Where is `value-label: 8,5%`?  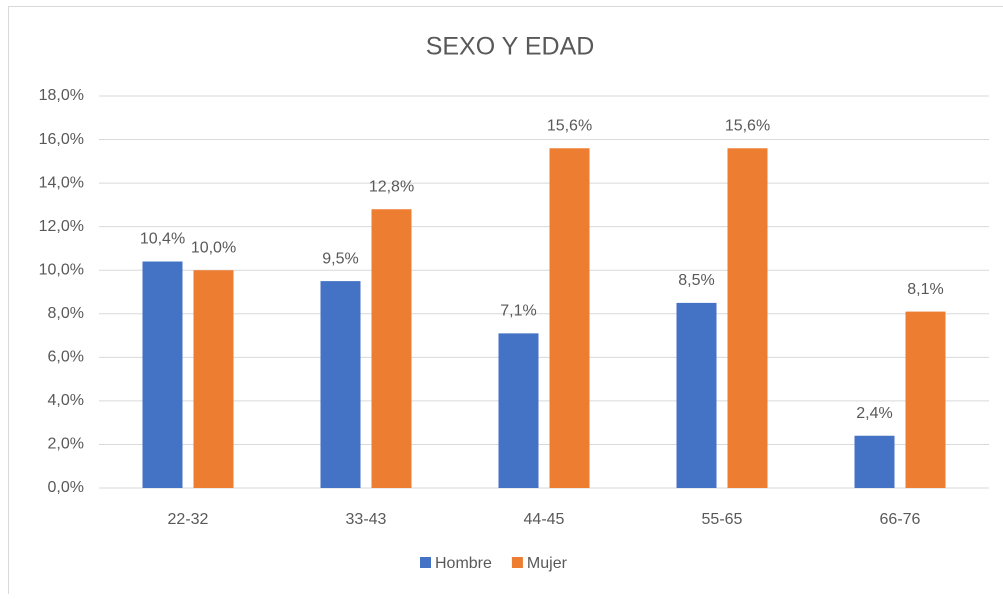 value-label: 8,5% is located at coordinates (696, 280).